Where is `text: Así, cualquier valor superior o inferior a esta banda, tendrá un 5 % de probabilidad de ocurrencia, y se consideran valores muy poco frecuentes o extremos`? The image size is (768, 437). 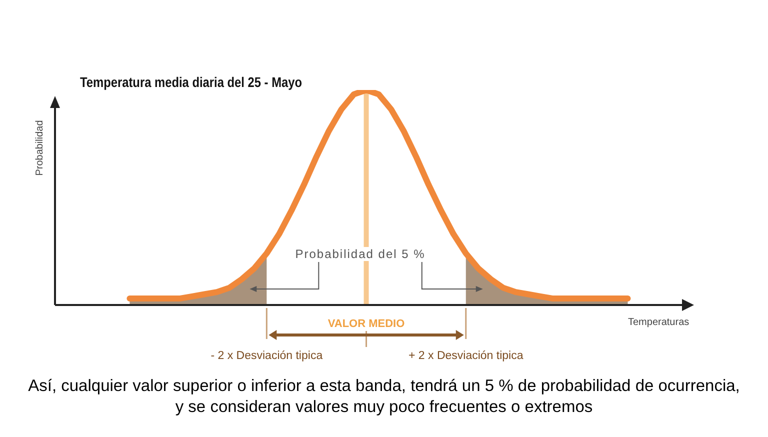 text: Así, cualquier valor superior o inferior a esta banda, tendrá un 5 % de probabilidad de ocurrencia, y se consideran valores muy poco frecuentes o extremos is located at coordinates (384, 397).